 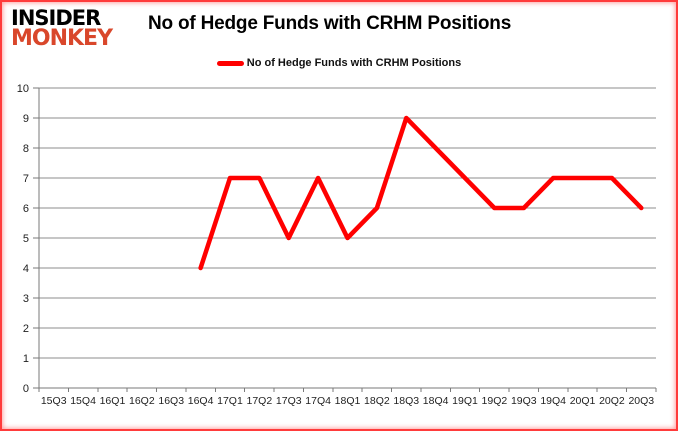 What do you see at coordinates (26, 389) in the screenshot?
I see `y-axis-label: 0` at bounding box center [26, 389].